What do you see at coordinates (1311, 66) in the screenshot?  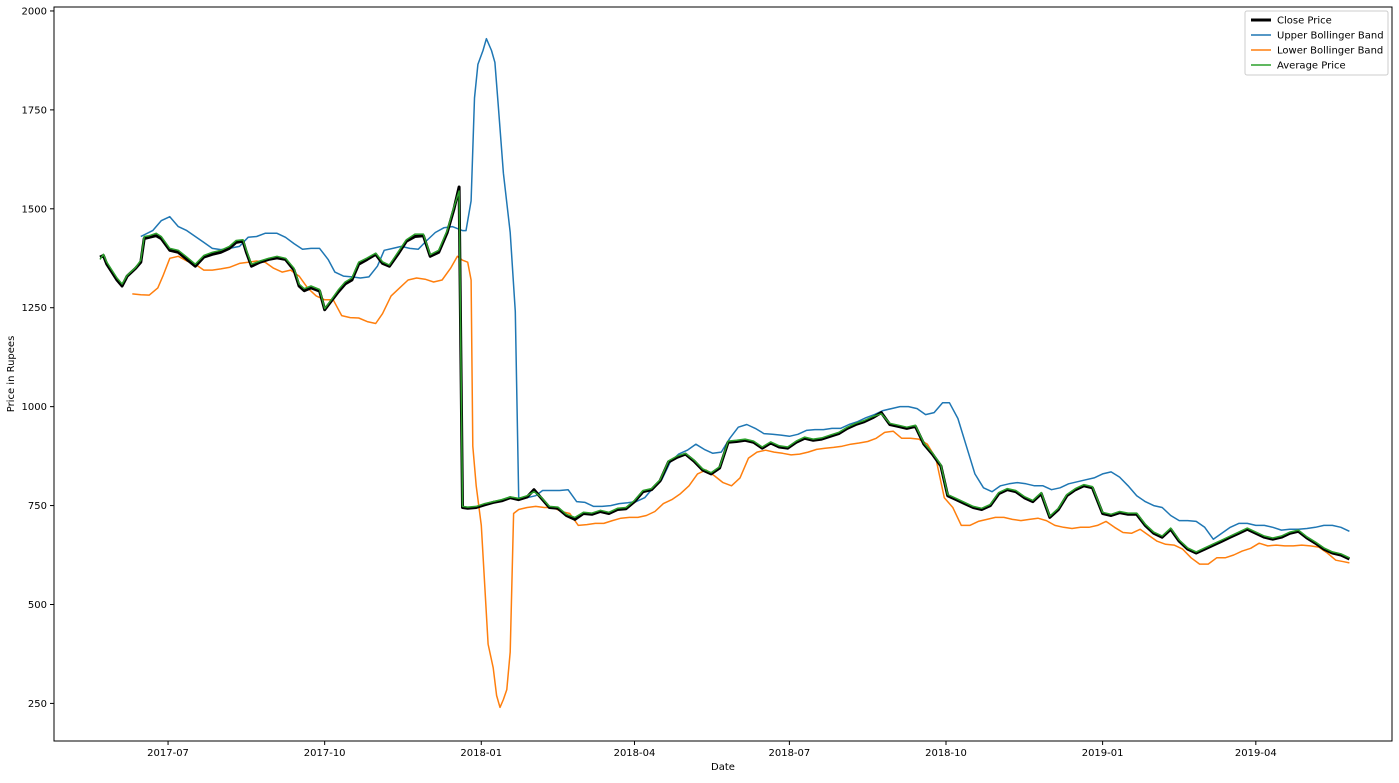 I see `legend-label: Average Price` at bounding box center [1311, 66].